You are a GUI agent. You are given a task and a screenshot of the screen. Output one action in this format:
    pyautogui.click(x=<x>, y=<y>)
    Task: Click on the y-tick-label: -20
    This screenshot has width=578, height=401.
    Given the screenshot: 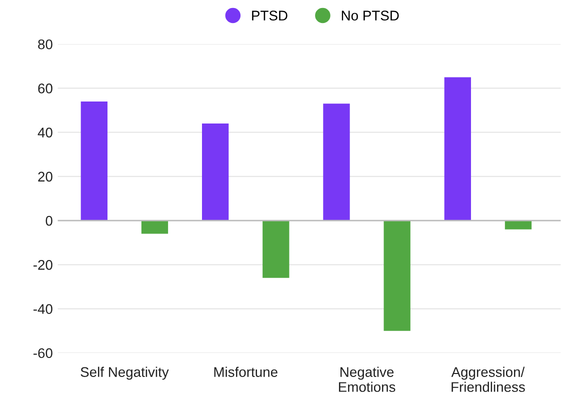 What is the action you would take?
    pyautogui.click(x=42, y=265)
    